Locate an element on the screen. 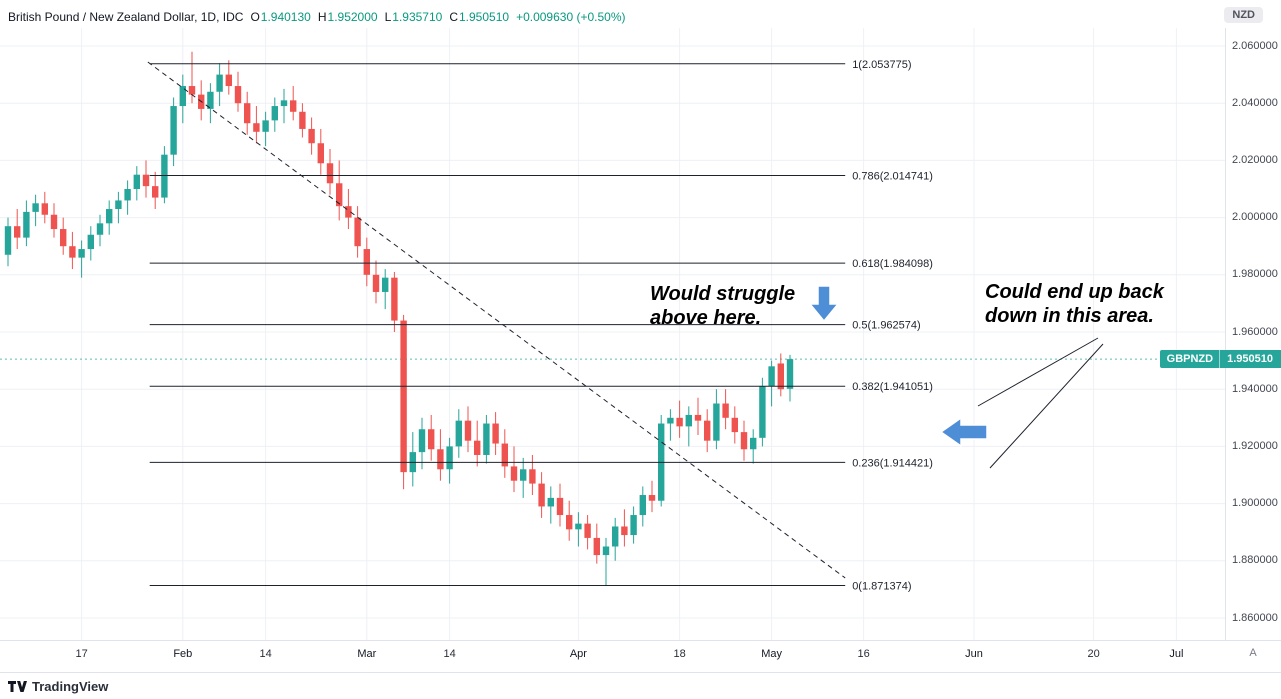 This screenshot has width=1281, height=699. currency-badge: NZD is located at coordinates (1243, 15).